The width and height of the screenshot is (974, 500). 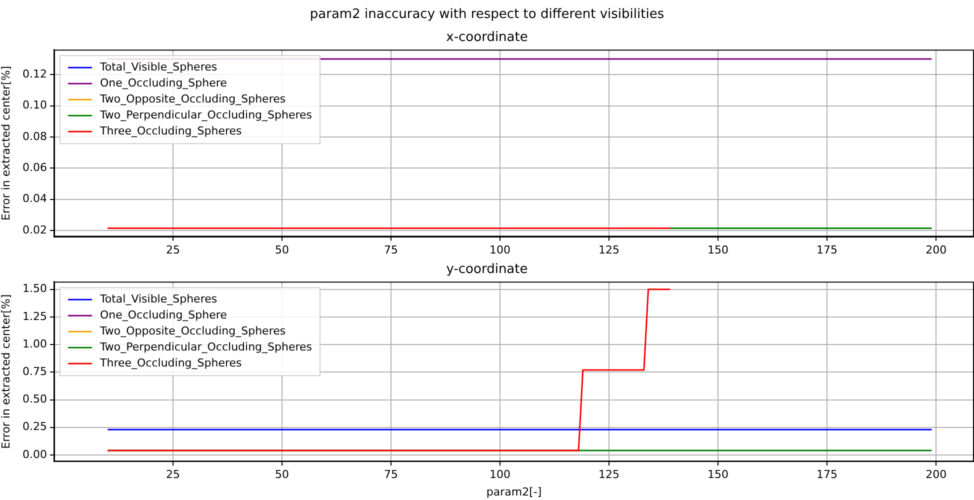 What do you see at coordinates (34, 399) in the screenshot?
I see `y-tick-label: 0.50` at bounding box center [34, 399].